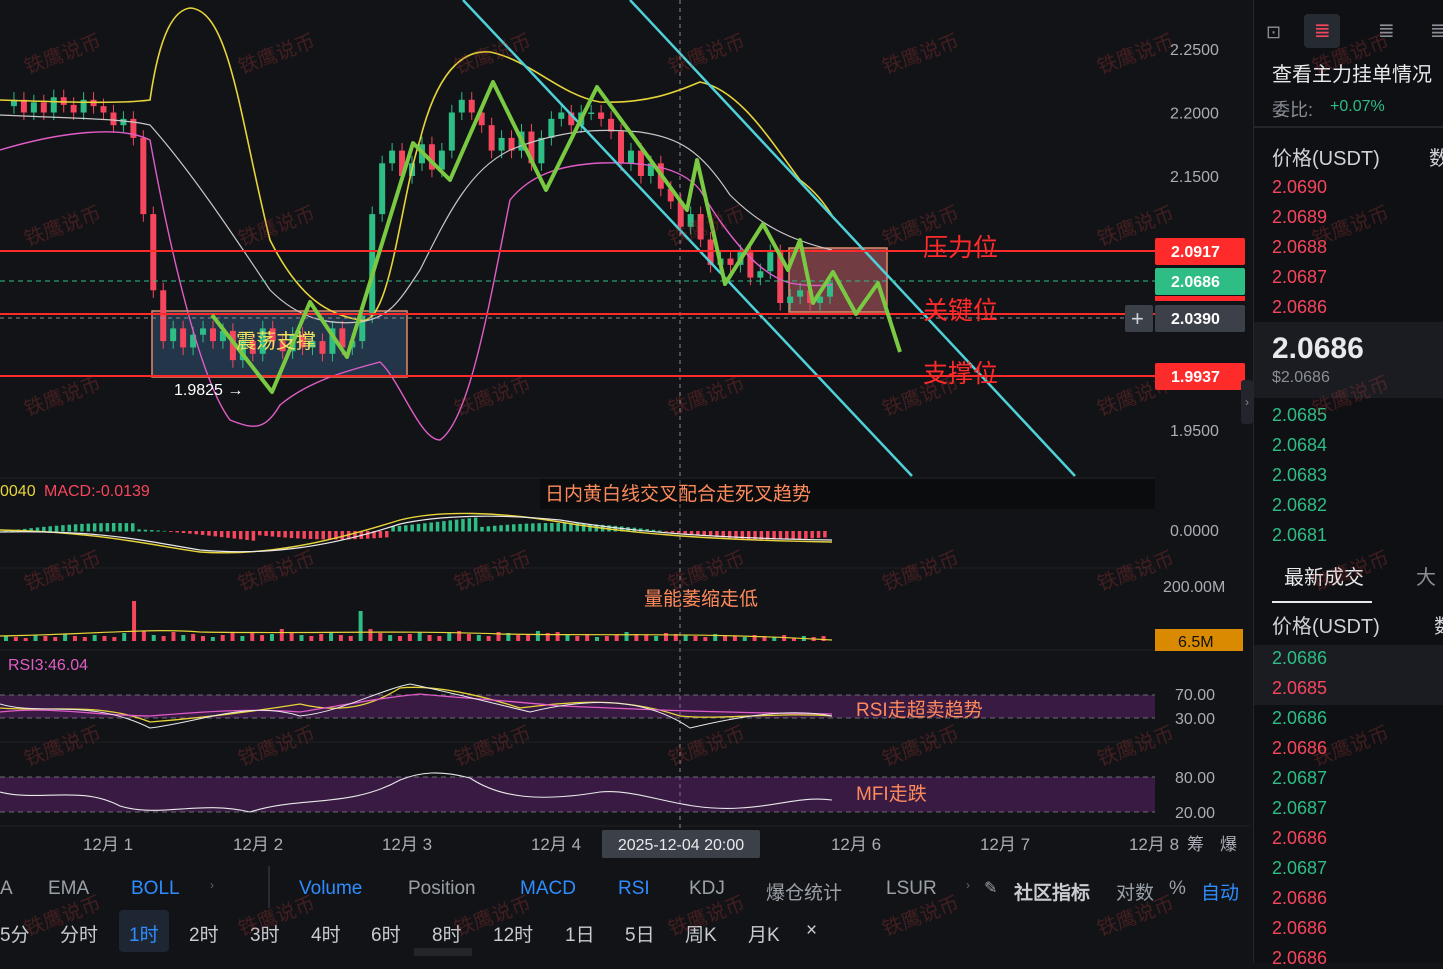 The width and height of the screenshot is (1443, 969). Describe the element at coordinates (1300, 688) in the screenshot. I see `trade-row: 2.0685` at that location.